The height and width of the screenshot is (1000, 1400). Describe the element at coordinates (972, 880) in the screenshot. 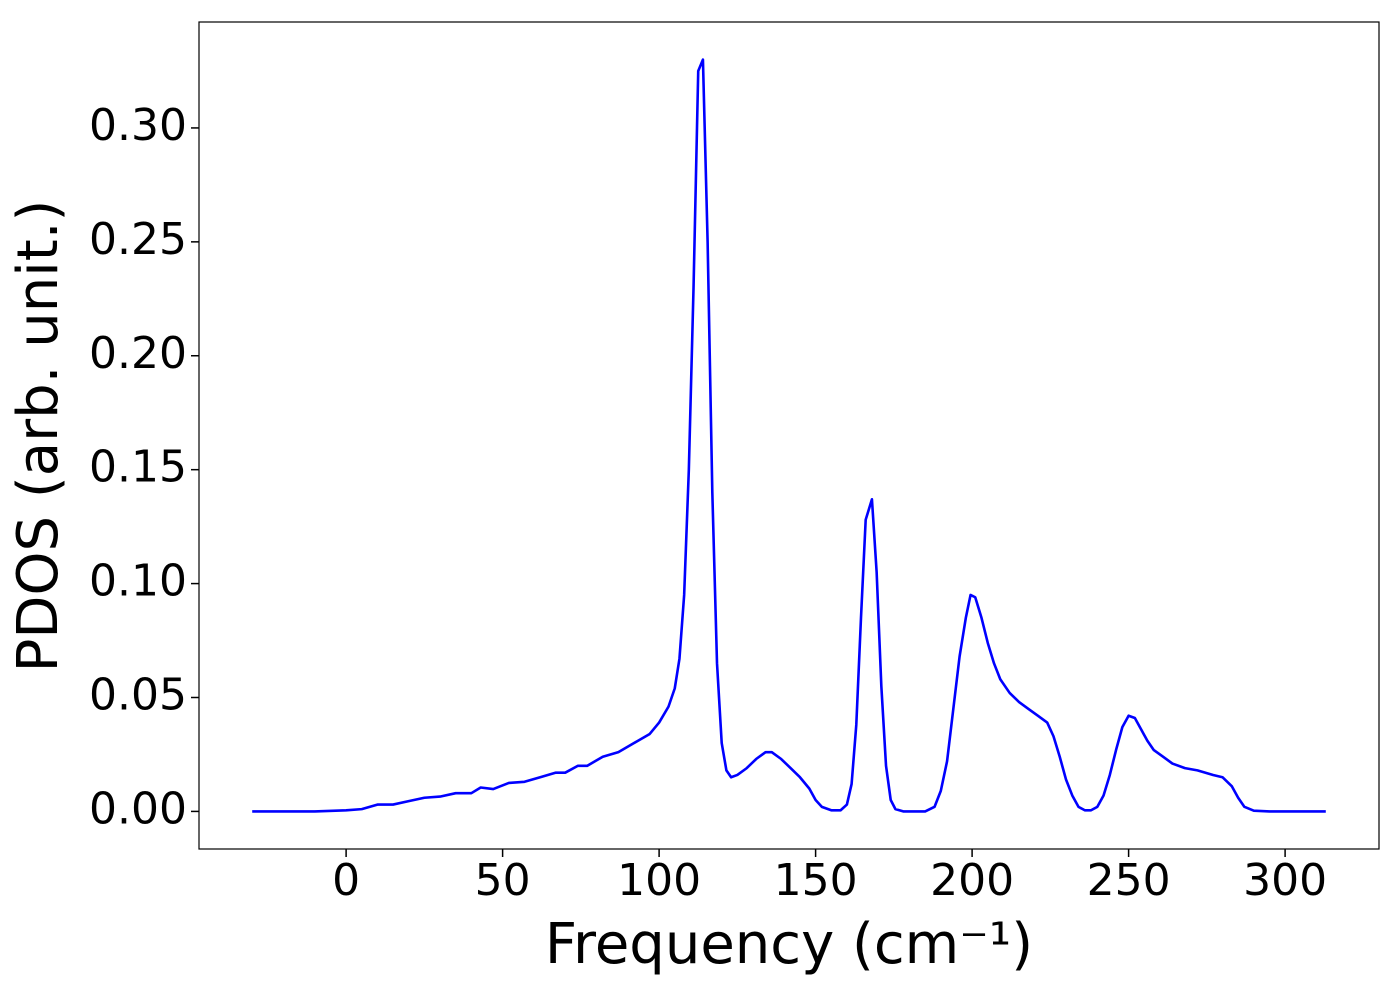

I see `x-tick-label: 200` at that location.